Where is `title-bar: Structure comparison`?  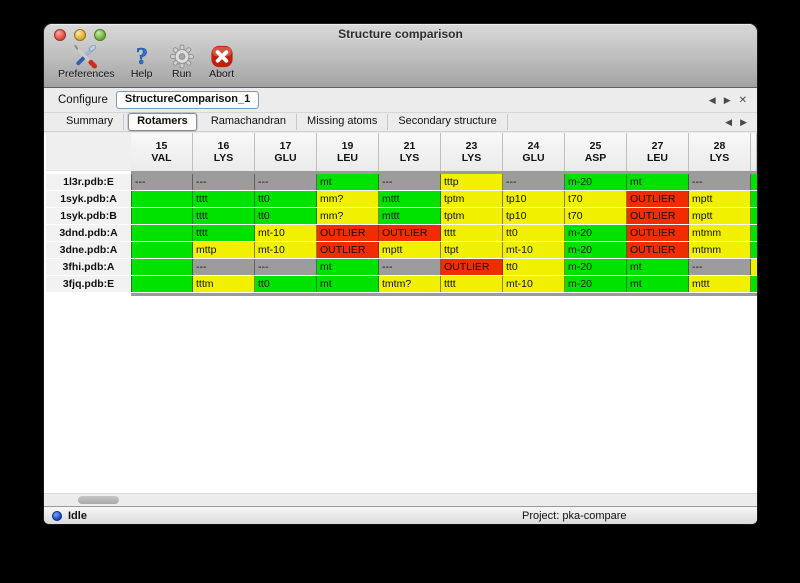 title-bar: Structure comparison is located at coordinates (400, 34).